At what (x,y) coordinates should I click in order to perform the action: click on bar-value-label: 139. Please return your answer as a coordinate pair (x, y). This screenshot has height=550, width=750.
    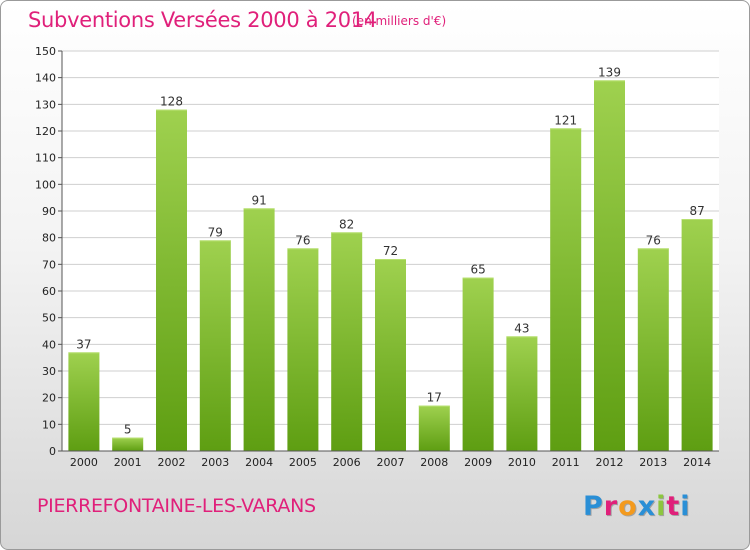
    Looking at the image, I should click on (609, 72).